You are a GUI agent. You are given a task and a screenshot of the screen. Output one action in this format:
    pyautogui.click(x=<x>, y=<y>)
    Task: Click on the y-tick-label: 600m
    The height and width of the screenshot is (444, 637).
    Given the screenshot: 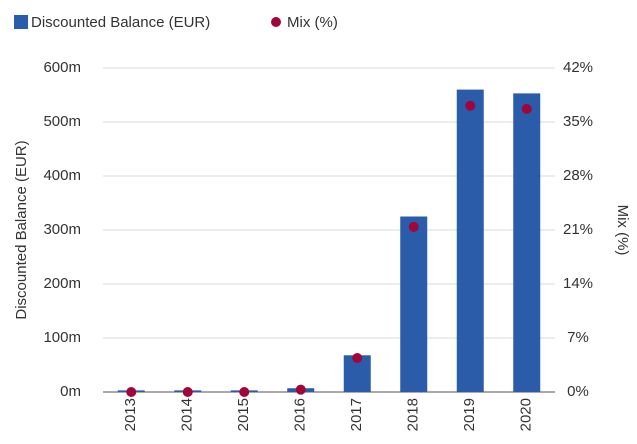 What is the action you would take?
    pyautogui.click(x=62, y=67)
    